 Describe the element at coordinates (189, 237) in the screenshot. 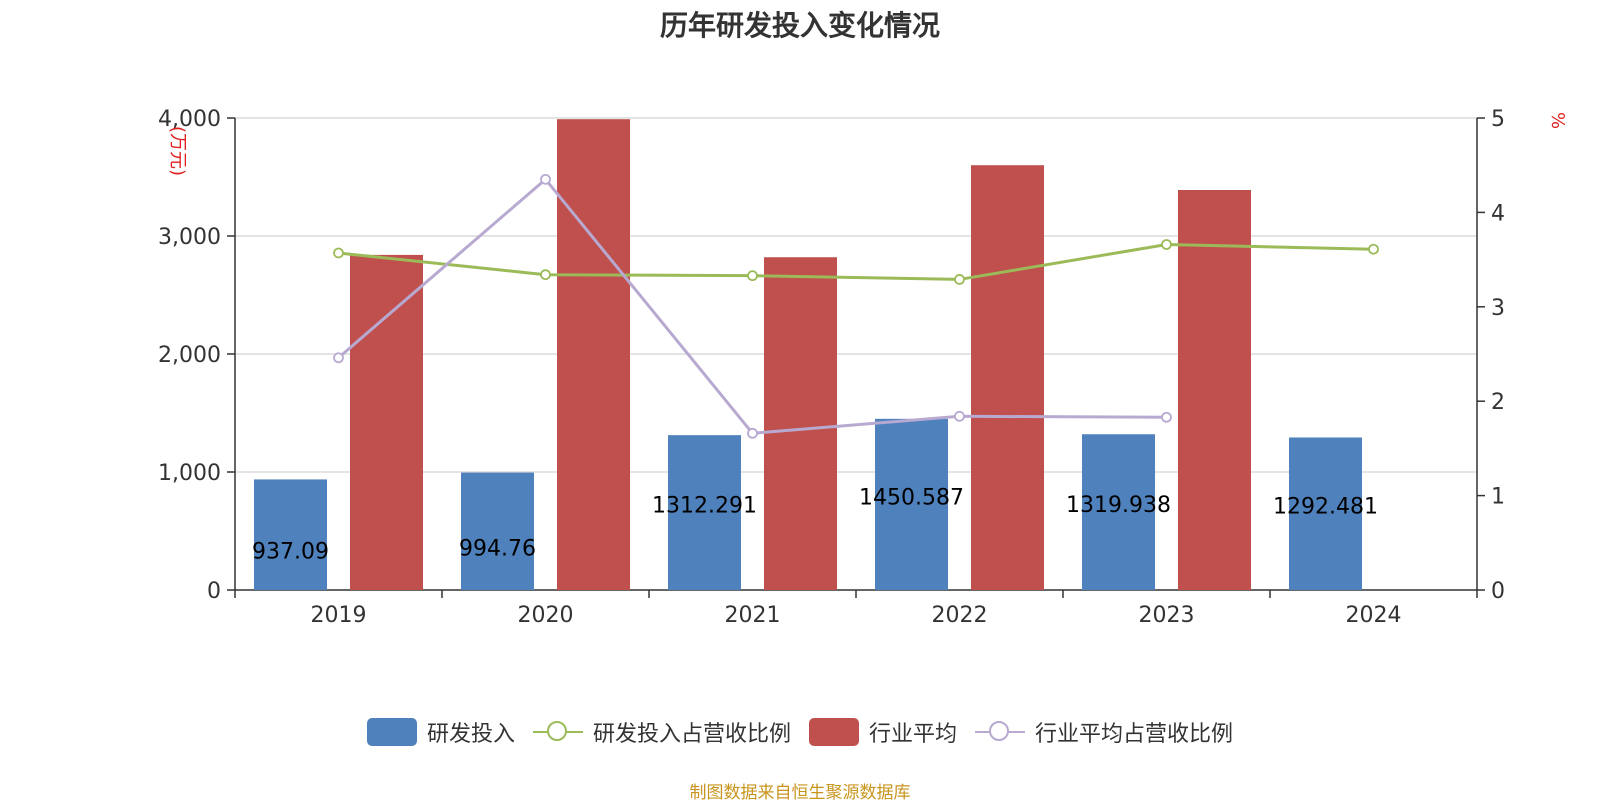

I see `left-axis-tick-label: 3,000` at that location.